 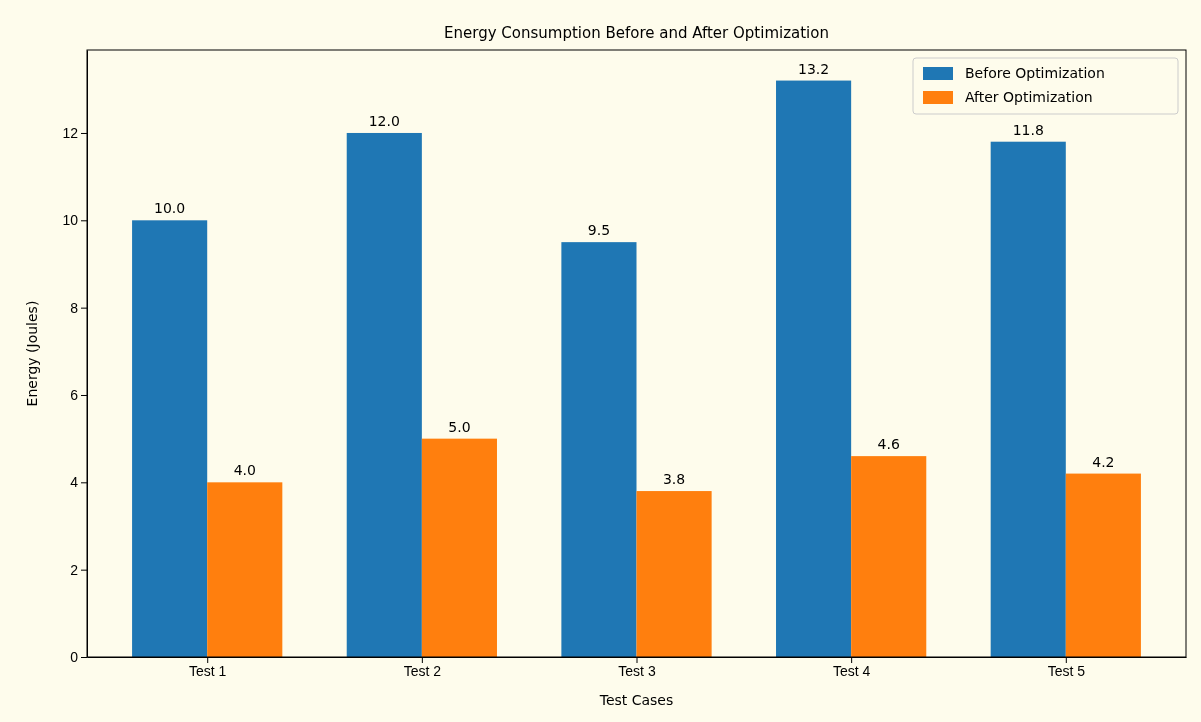 What do you see at coordinates (170, 208) in the screenshot?
I see `data-label: 10.0` at bounding box center [170, 208].